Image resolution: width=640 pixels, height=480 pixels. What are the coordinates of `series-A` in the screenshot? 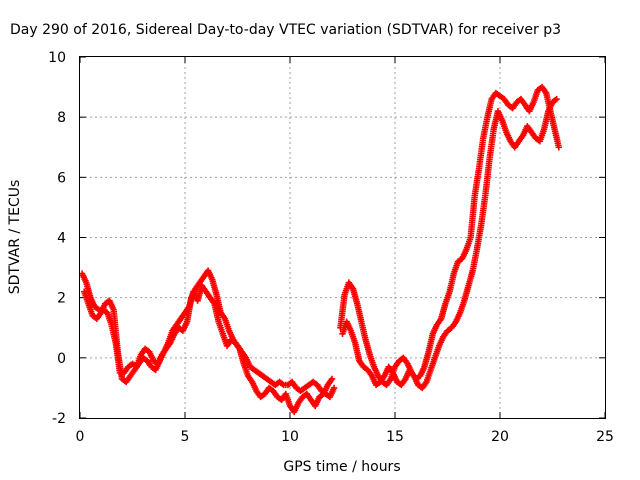 It's located at (208, 334).